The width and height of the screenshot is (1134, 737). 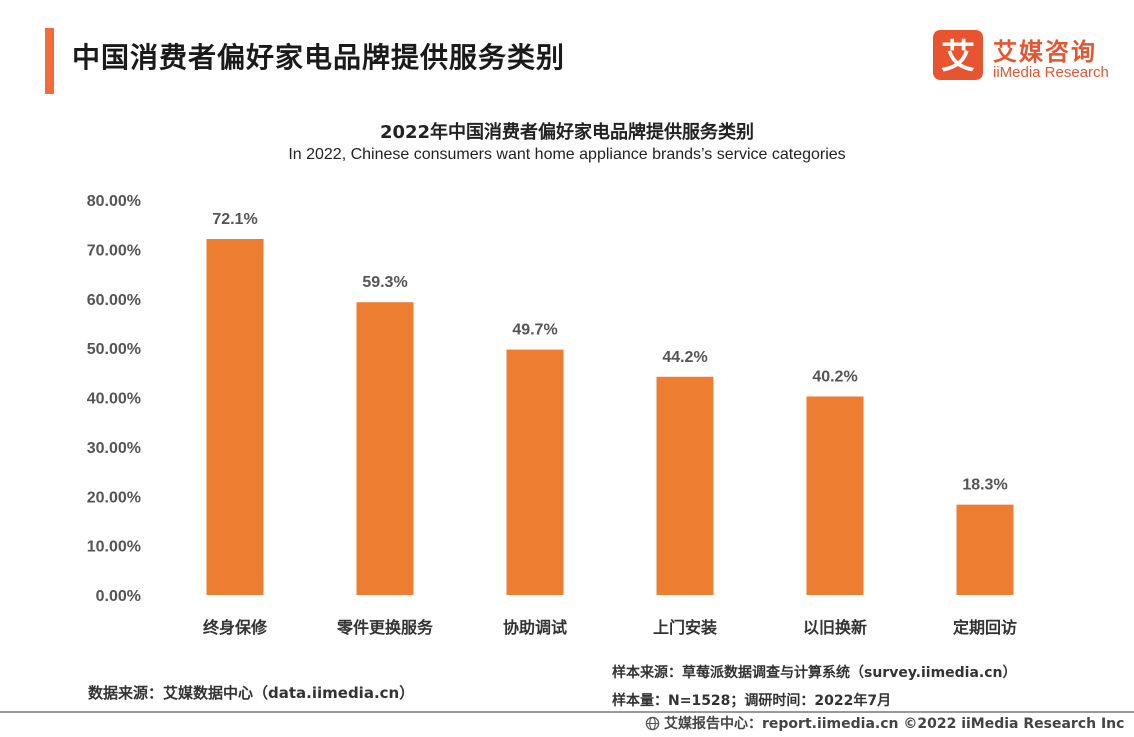 What do you see at coordinates (384, 282) in the screenshot?
I see `data-label: 59.3%` at bounding box center [384, 282].